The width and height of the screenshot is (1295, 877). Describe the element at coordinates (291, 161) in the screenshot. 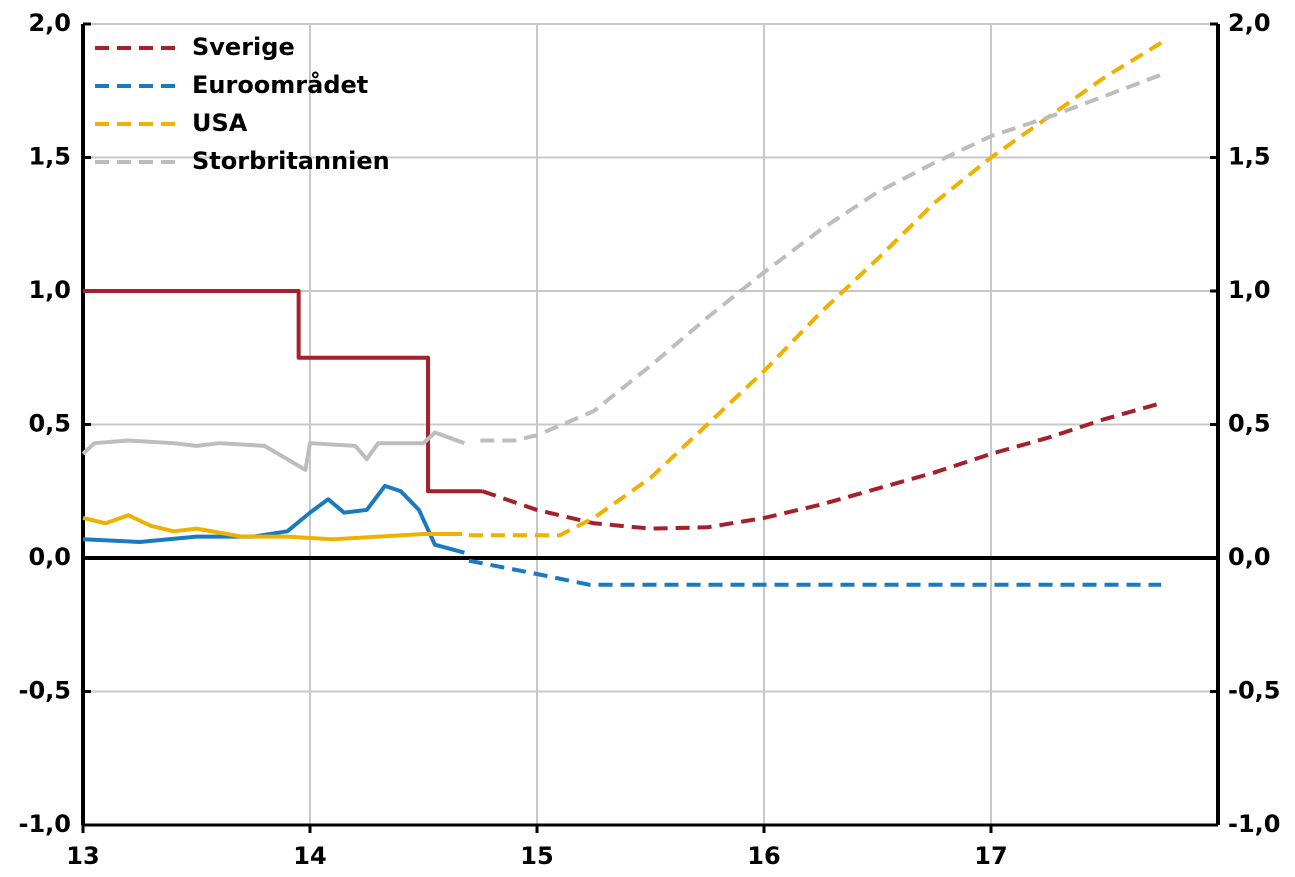

I see `legend-label: Storbritannien` at that location.